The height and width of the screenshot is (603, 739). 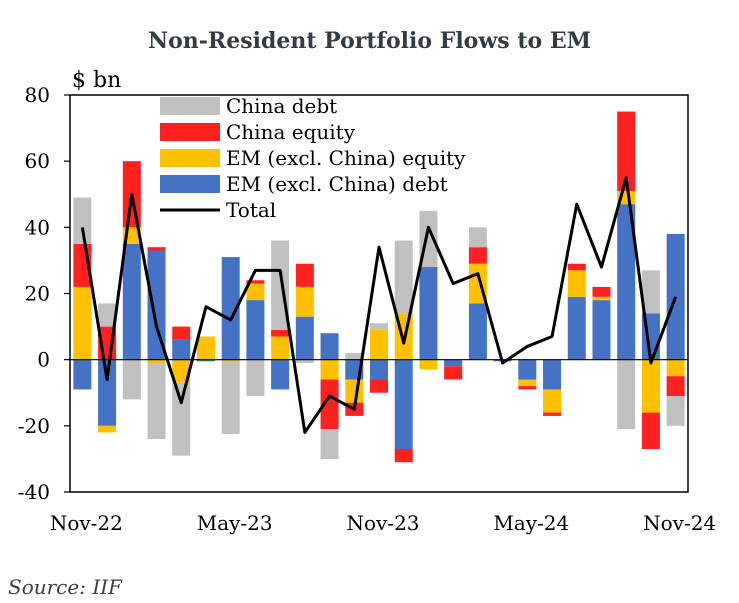 I want to click on legend-label: EM (excl. China) debt, so click(x=337, y=184).